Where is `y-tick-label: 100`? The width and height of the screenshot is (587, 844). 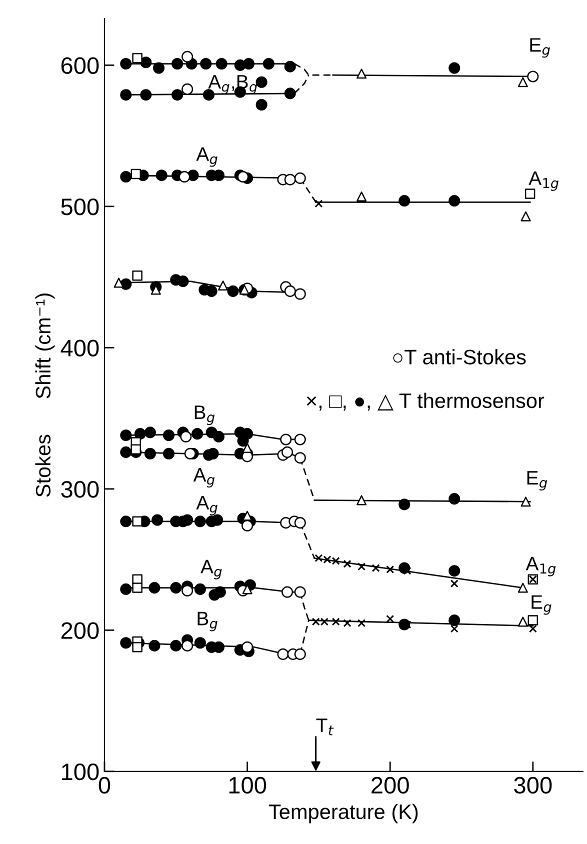 y-tick-label: 100 is located at coordinates (80, 771).